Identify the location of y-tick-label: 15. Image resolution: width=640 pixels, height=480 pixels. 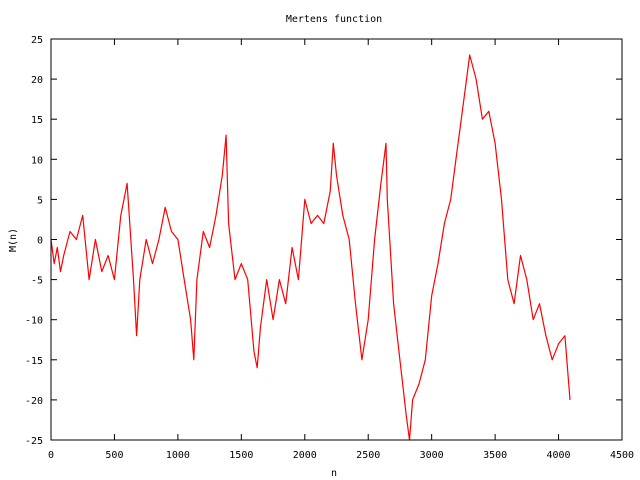
(37, 120).